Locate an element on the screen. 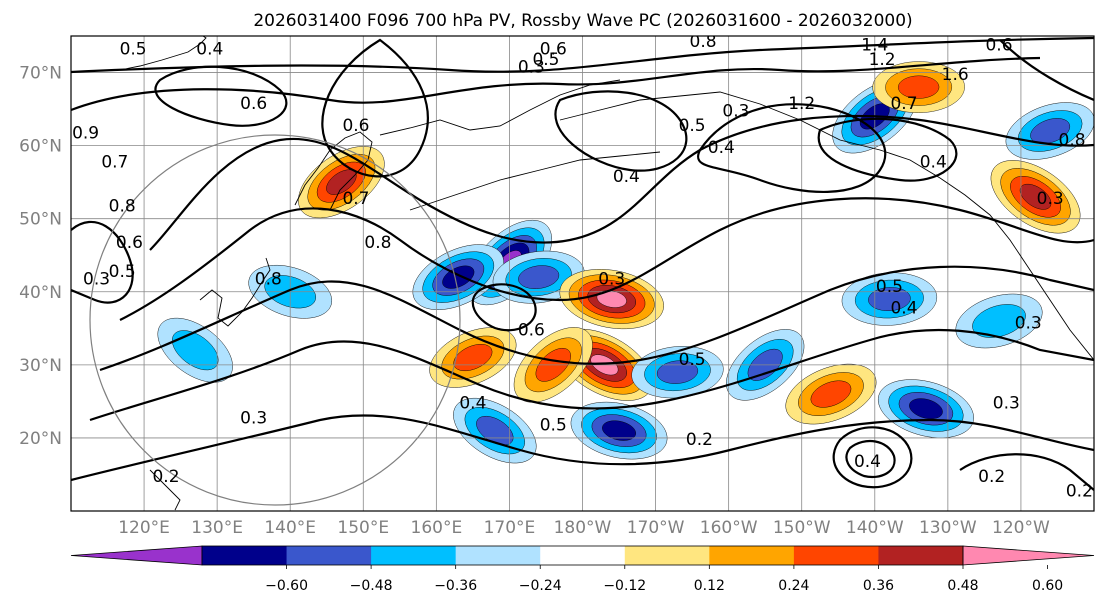 This screenshot has width=1105, height=604. colorbar-tick-label: 0.48 is located at coordinates (962, 586).